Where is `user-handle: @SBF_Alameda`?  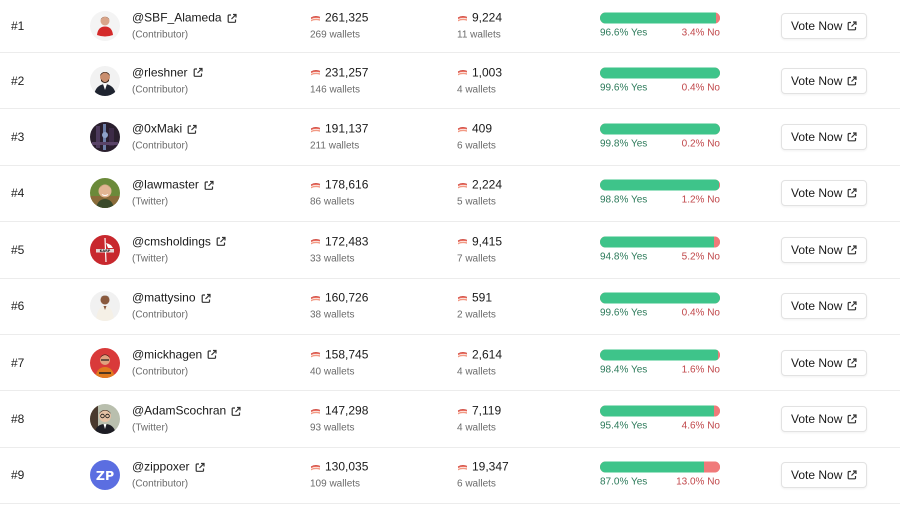 user-handle: @SBF_Alameda is located at coordinates (177, 17).